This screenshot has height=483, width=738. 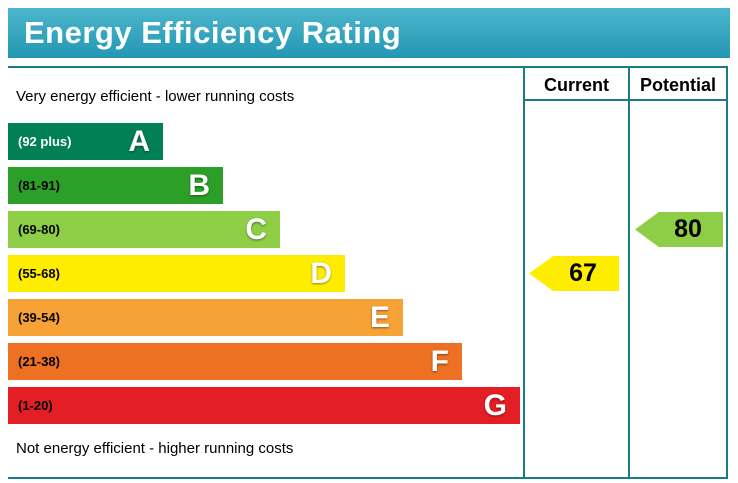 I want to click on title-bar: Energy Efficiency Rating, so click(x=369, y=33).